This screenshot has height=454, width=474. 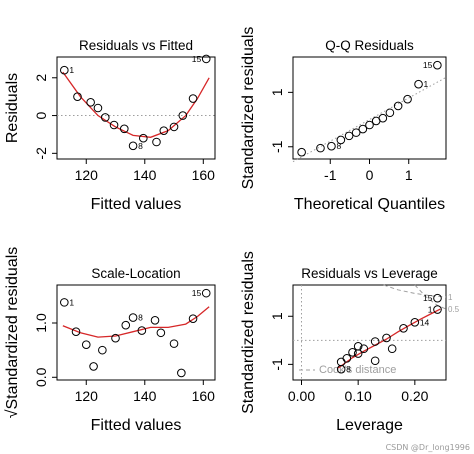 I want to click on y-tick-label: -1, so click(x=277, y=364).